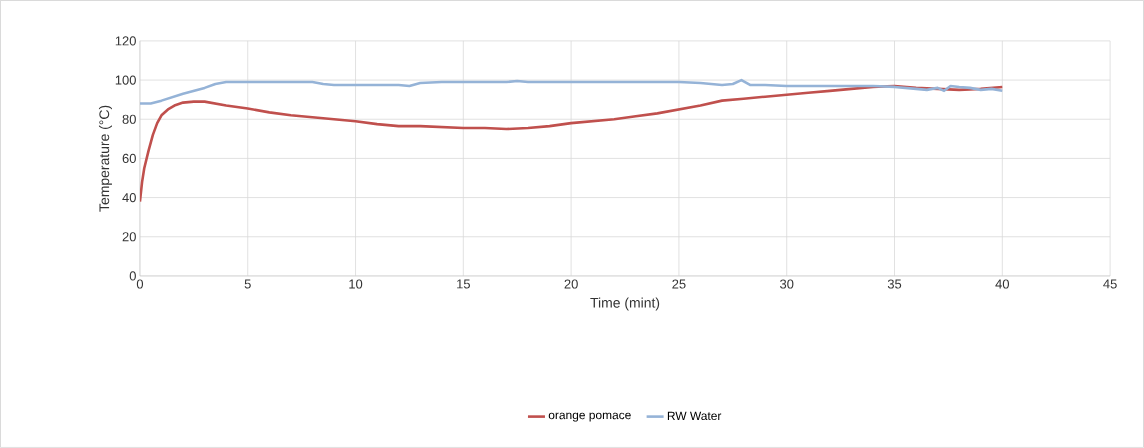 The width and height of the screenshot is (1144, 448). I want to click on y-tick-label: 40, so click(129, 198).